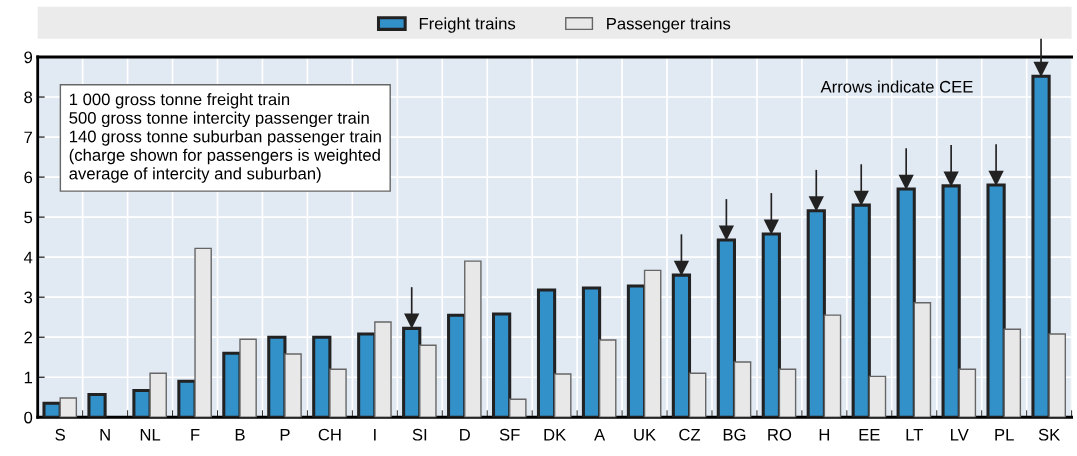  Describe the element at coordinates (28, 137) in the screenshot. I see `y-tick-label: 7` at that location.